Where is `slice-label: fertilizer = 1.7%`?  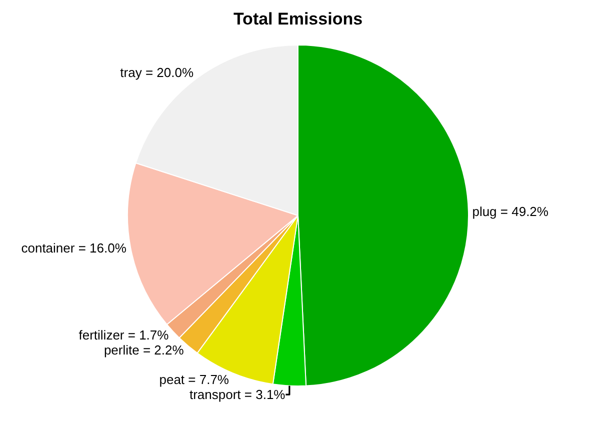
slice-label: fertilizer = 1.7% is located at coordinates (124, 334).